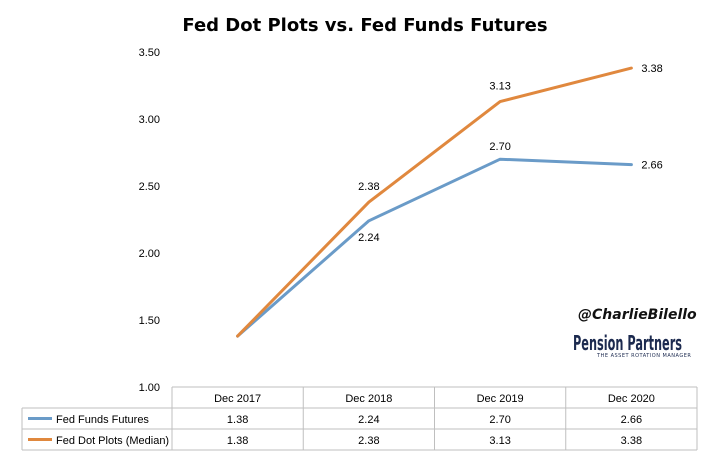  What do you see at coordinates (368, 187) in the screenshot?
I see `data-label: 2.38` at bounding box center [368, 187].